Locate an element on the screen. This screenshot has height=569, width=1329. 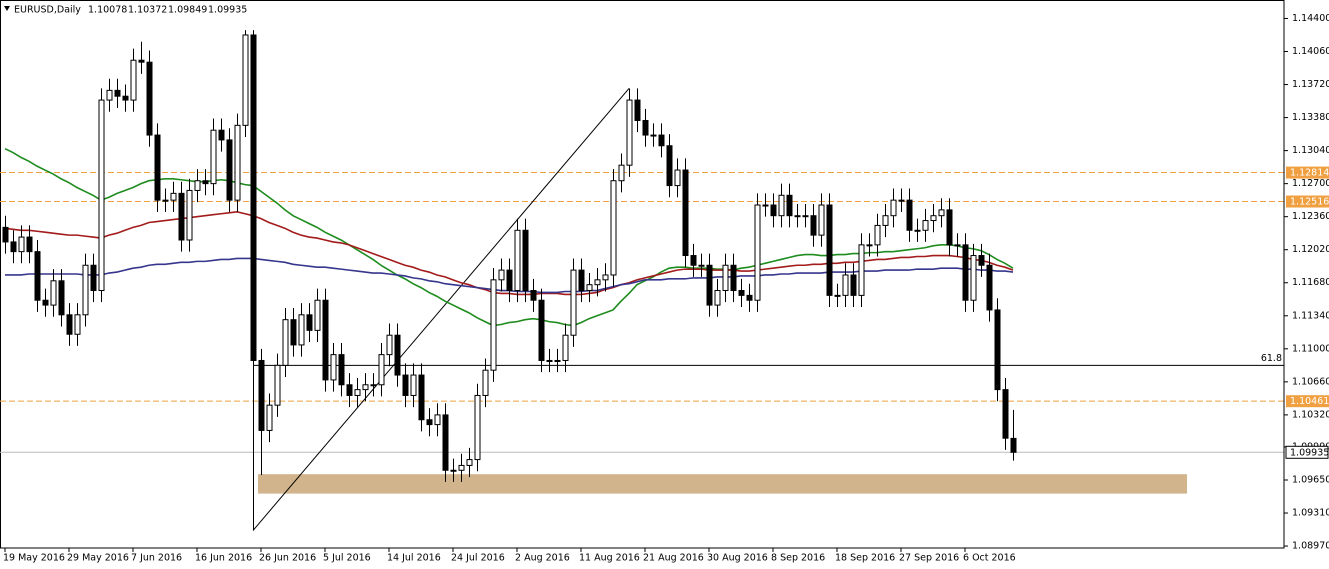
y-tick-label: 1.12360 is located at coordinates (1310, 216).